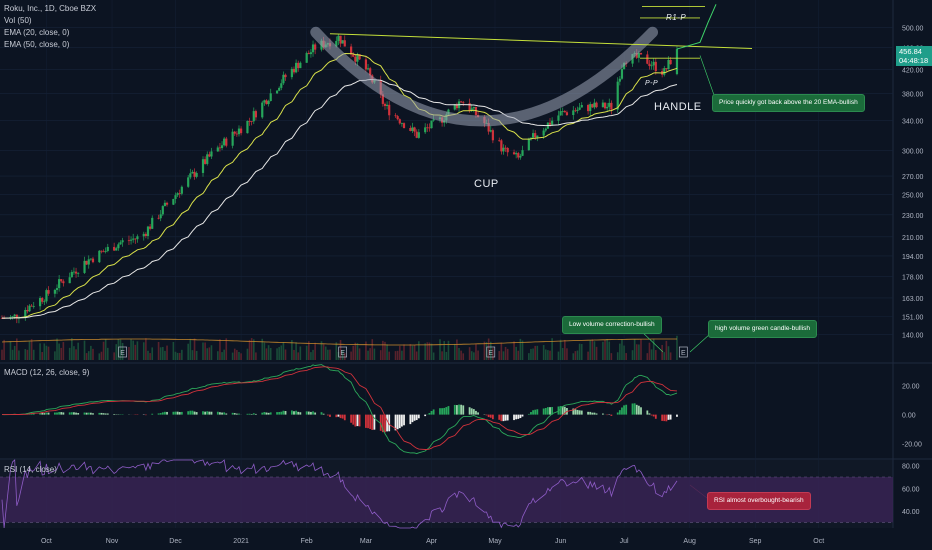 The image size is (932, 550). Describe the element at coordinates (47, 372) in the screenshot. I see `macd-title: MACD (12, 26, close, 9)` at that location.